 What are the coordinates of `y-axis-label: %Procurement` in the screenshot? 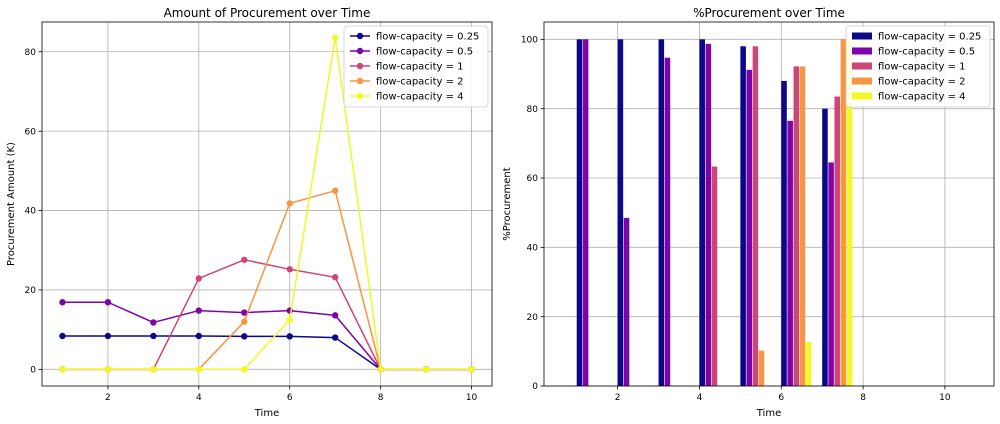 It's located at (507, 203).